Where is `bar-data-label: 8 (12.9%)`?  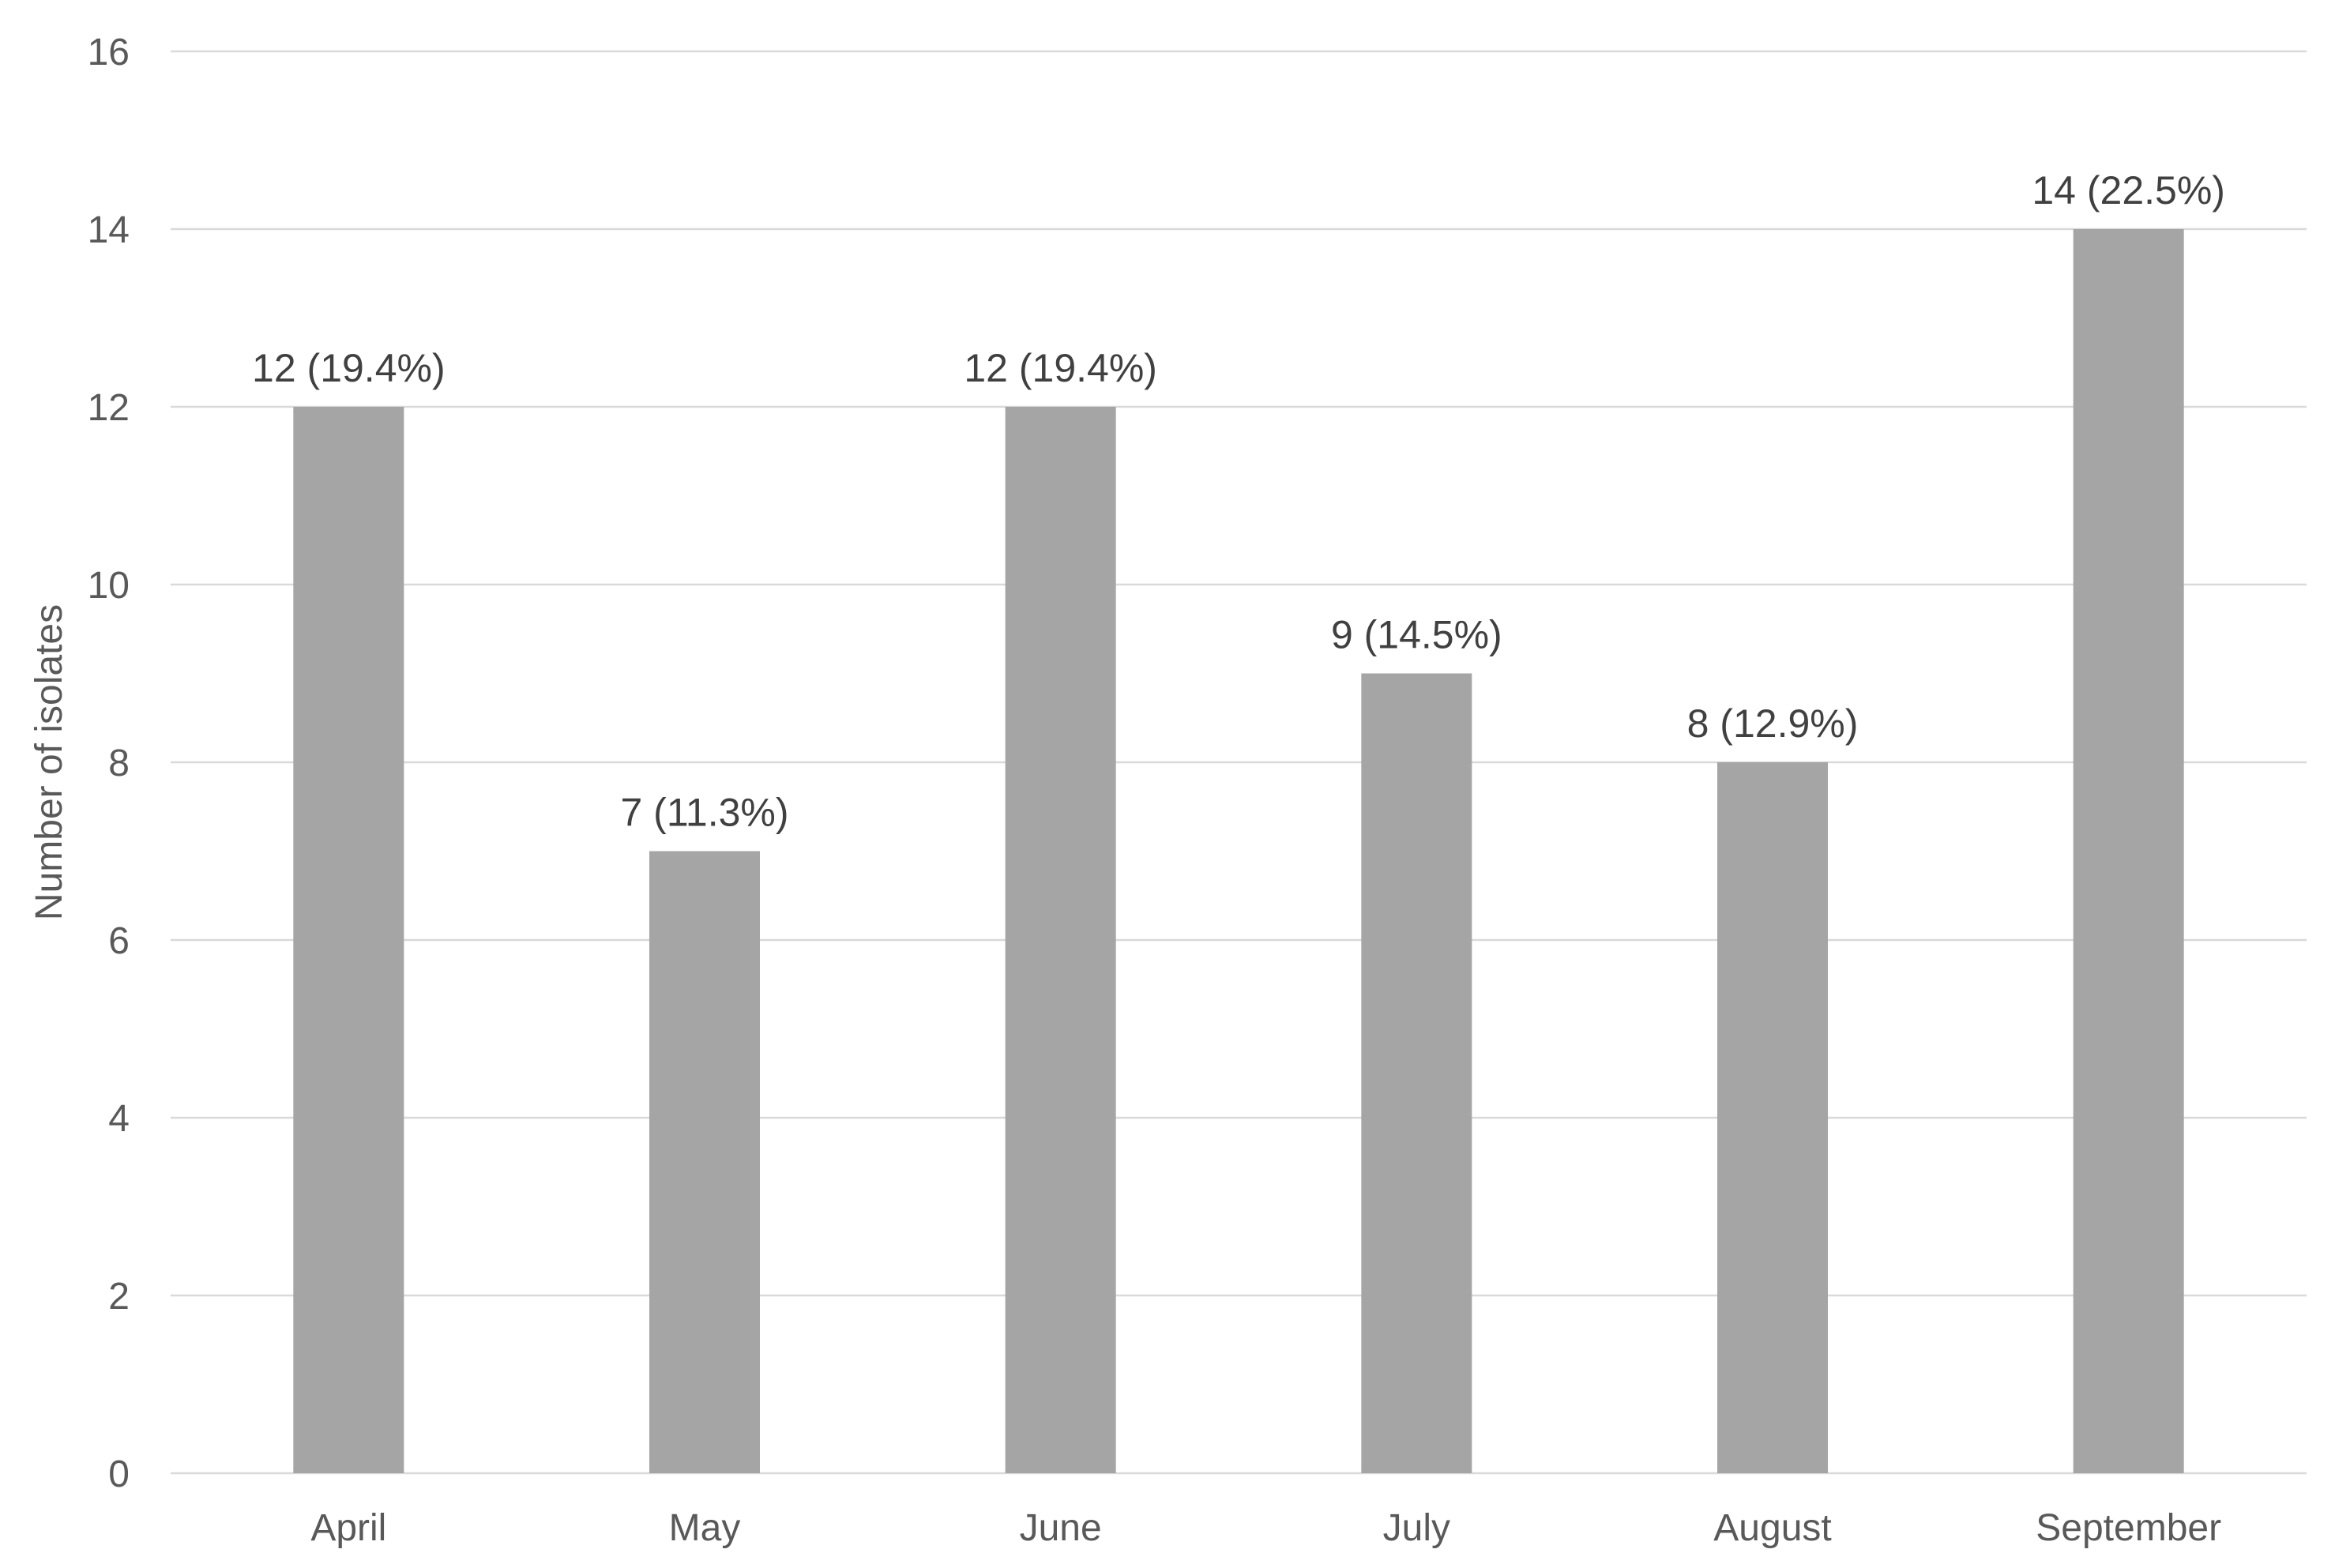
bar-data-label: 8 (12.9%) is located at coordinates (1773, 723).